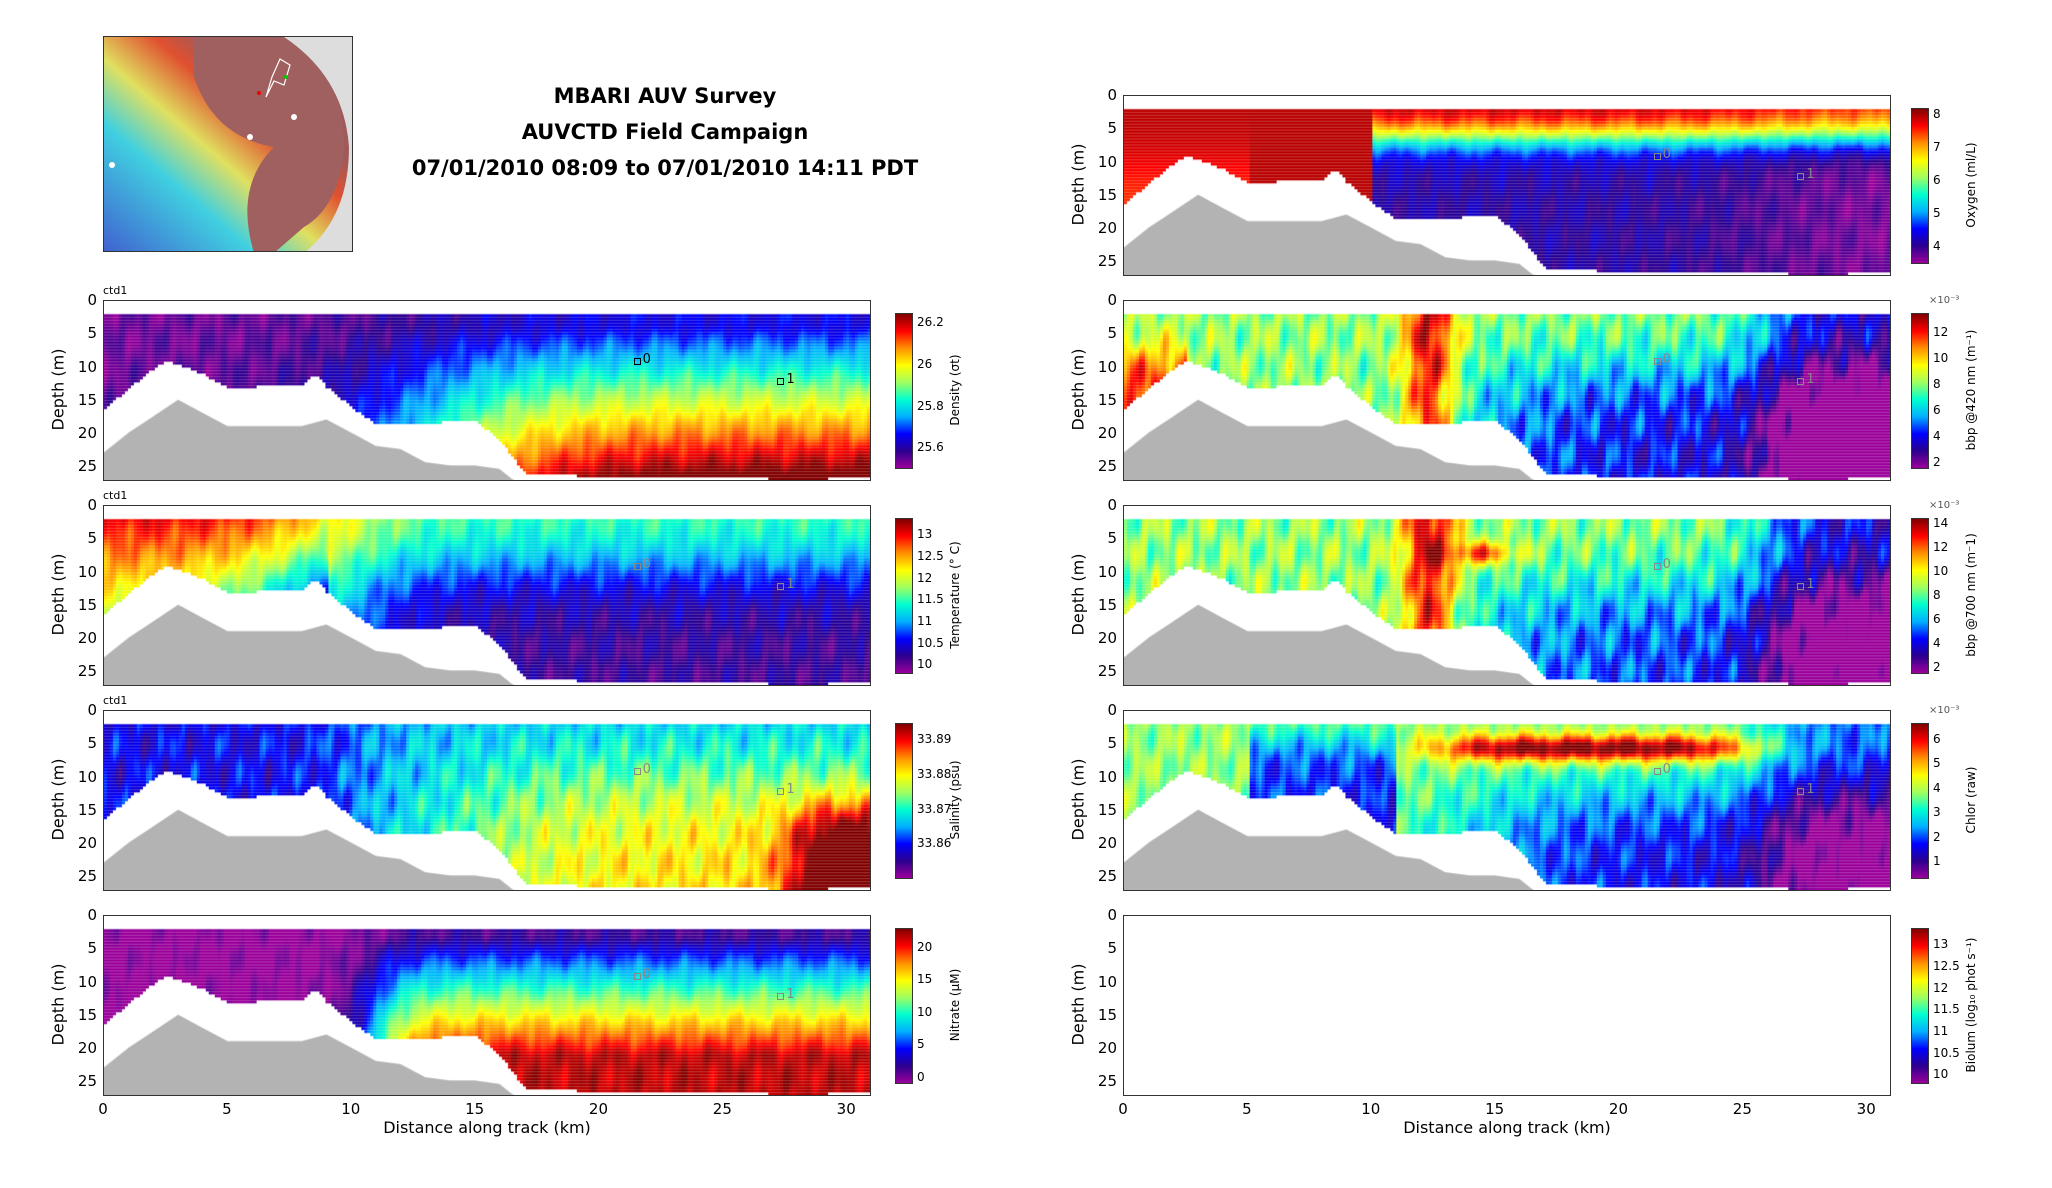 The height and width of the screenshot is (1188, 2052). I want to click on bbp700-section-heatmap, so click(1507, 595).